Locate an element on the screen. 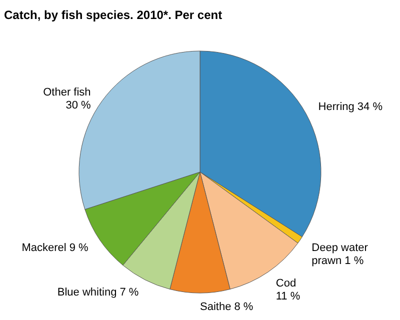  data-label: 11 % is located at coordinates (288, 296).